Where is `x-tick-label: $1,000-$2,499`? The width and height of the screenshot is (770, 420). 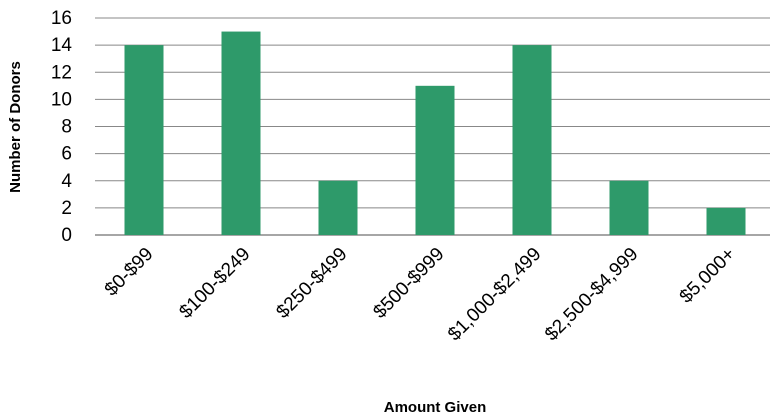
x-tick-label: $1,000-$2,499 is located at coordinates (495, 295).